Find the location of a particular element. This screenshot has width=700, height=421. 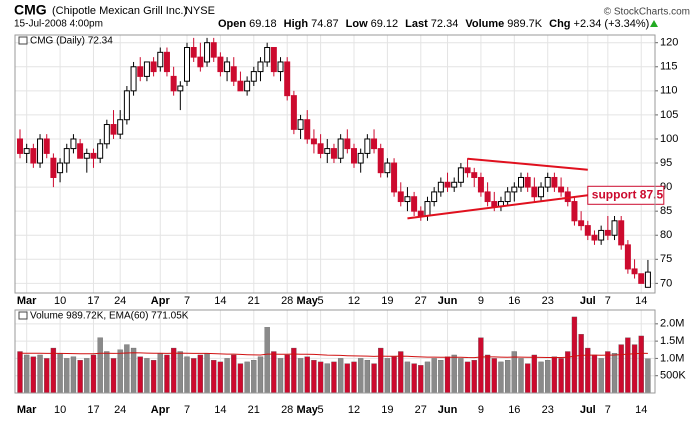

x-tick-label: 16 is located at coordinates (514, 410).